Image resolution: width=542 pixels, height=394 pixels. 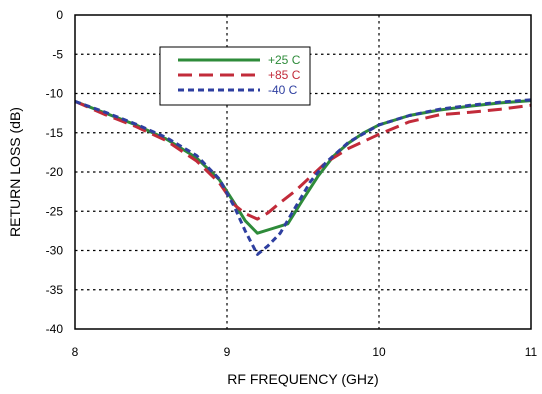 I want to click on y-tick-label: -20, so click(x=55, y=172).